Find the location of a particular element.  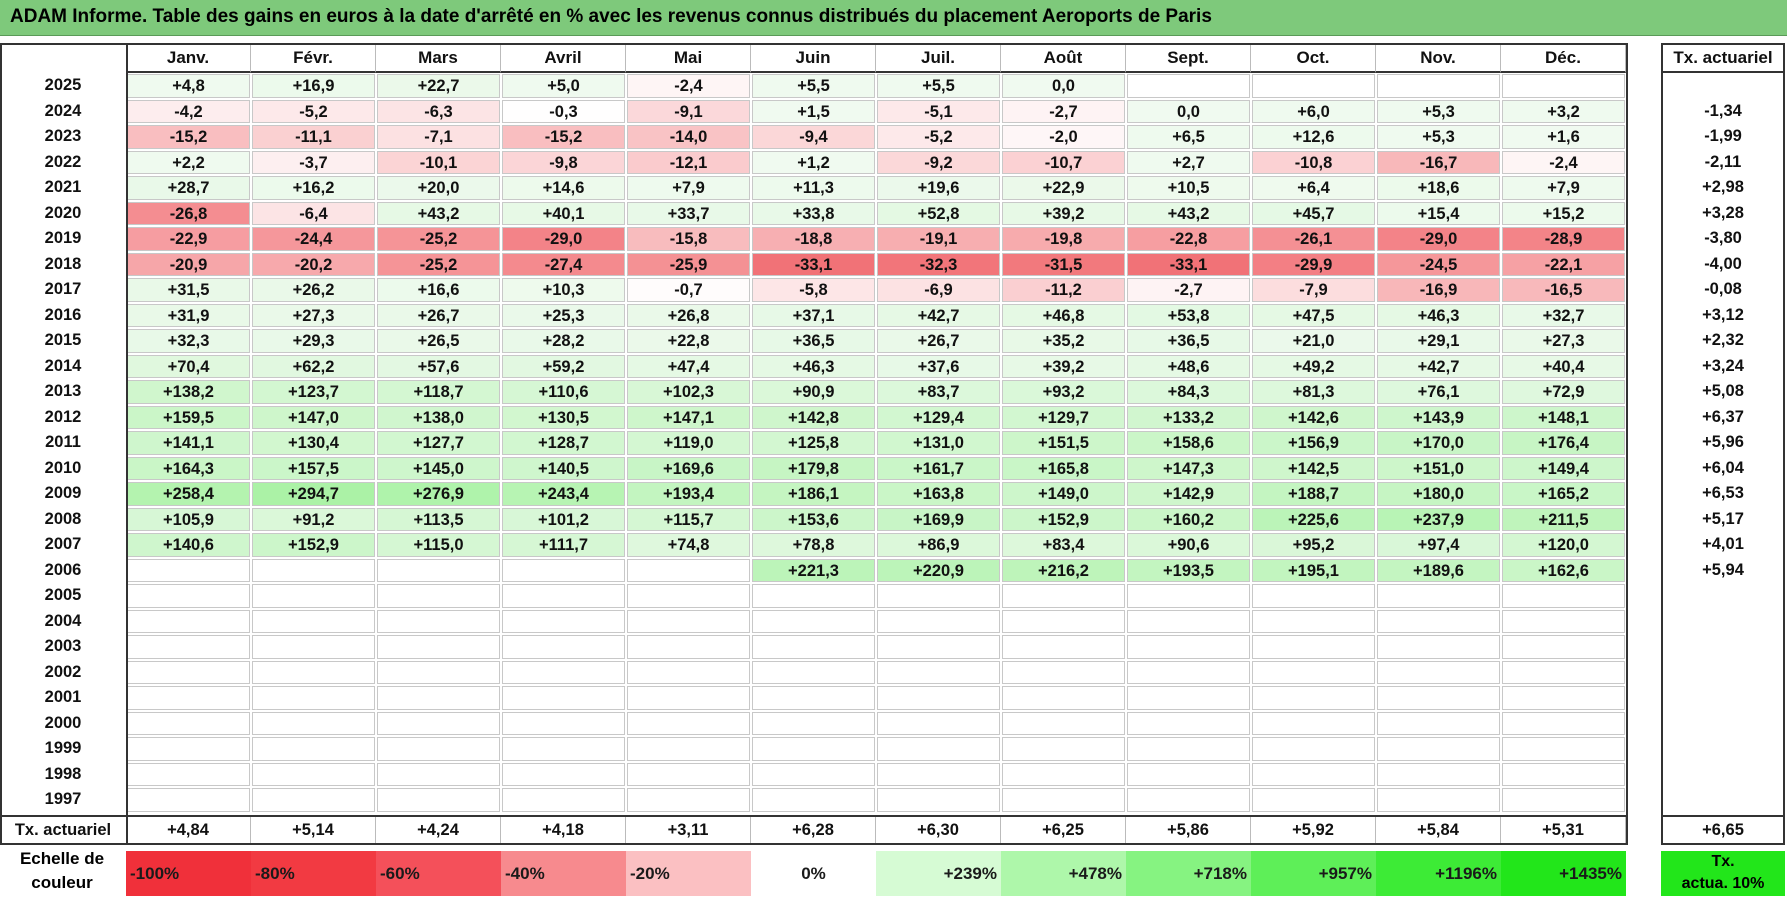

rate-cell: +5,17 is located at coordinates (1723, 518).